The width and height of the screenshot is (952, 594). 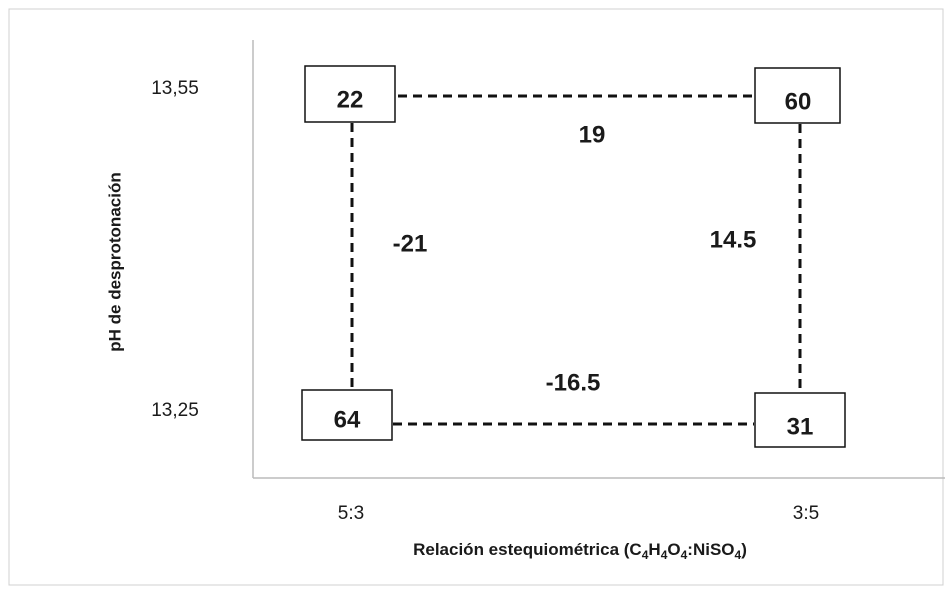 I want to click on corner-value: 60, so click(x=798, y=101).